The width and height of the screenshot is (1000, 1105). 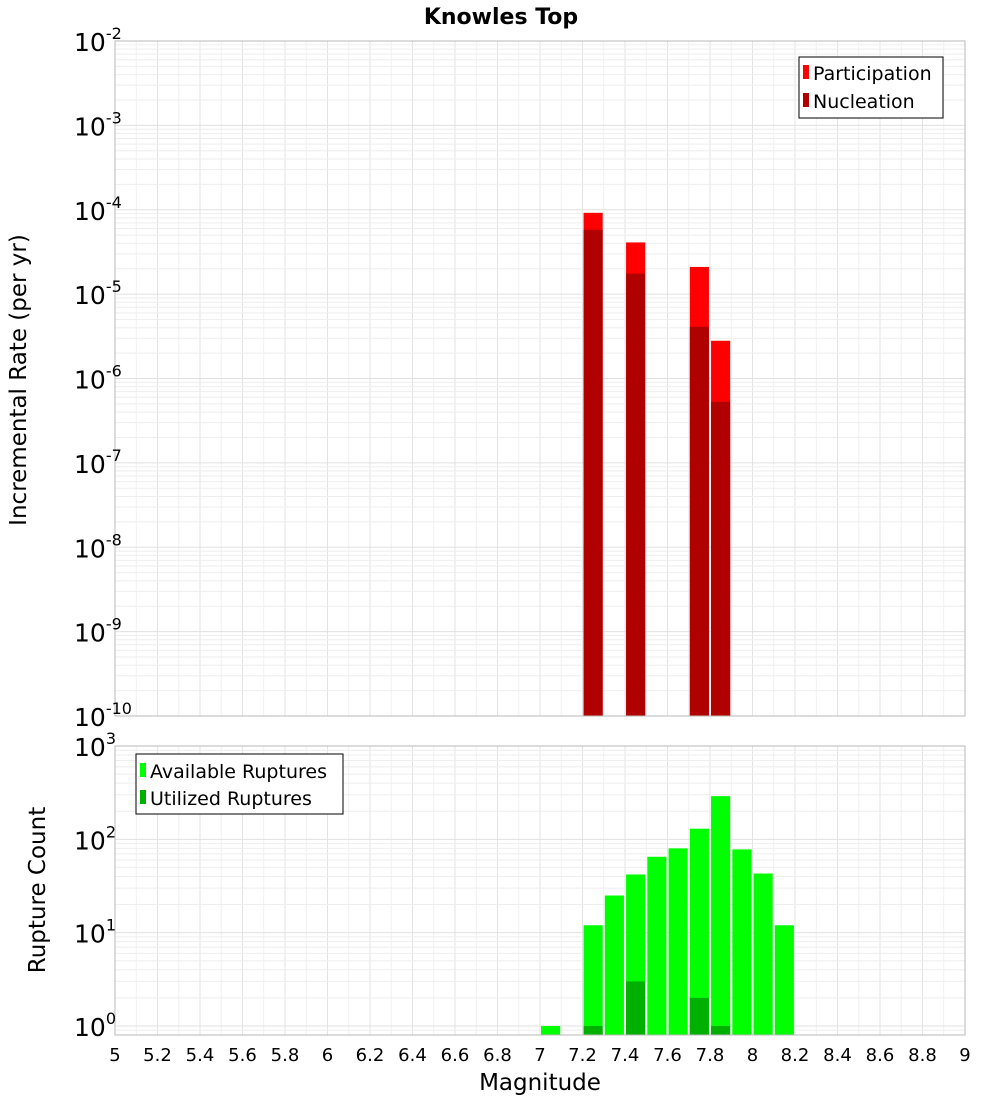 What do you see at coordinates (710, 1055) in the screenshot?
I see `x-tick-label: 7.8` at bounding box center [710, 1055].